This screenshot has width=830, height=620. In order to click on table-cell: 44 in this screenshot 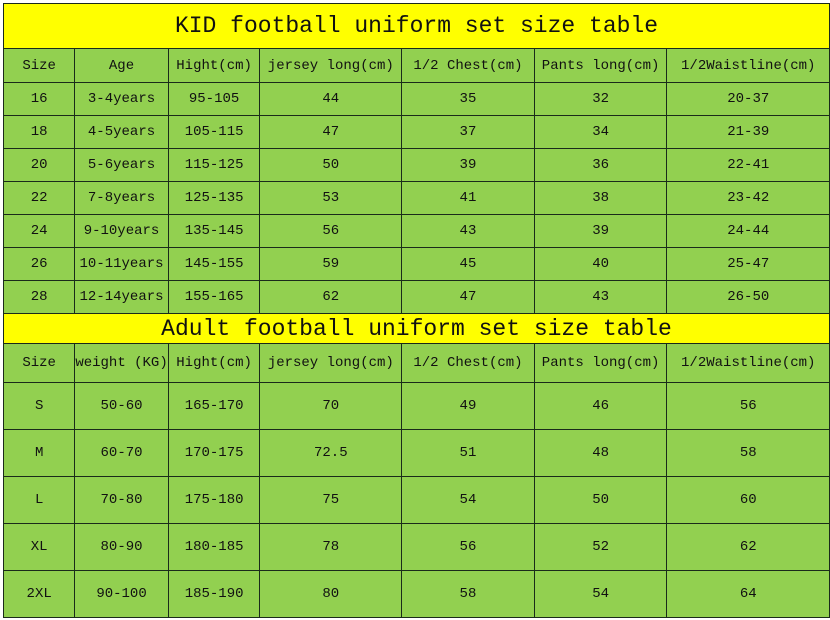, I will do `click(331, 99)`.